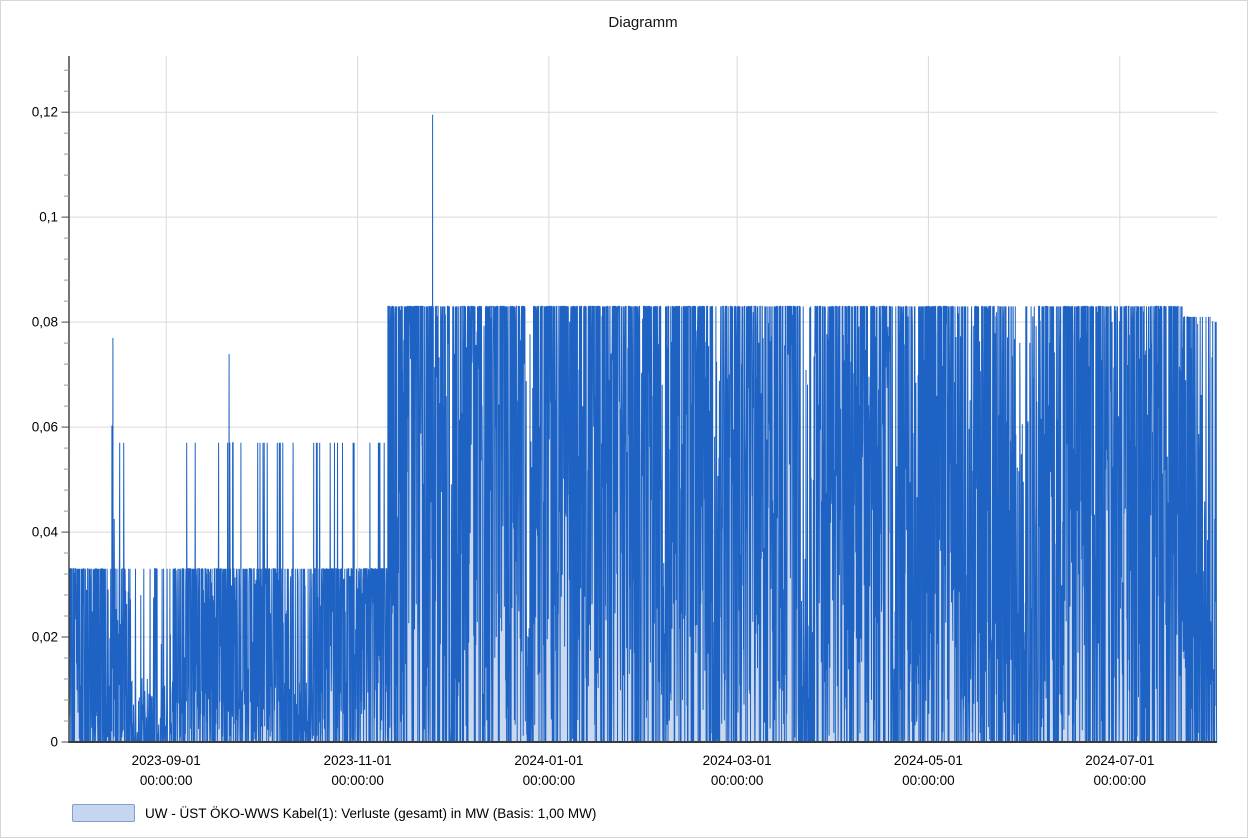  What do you see at coordinates (928, 760) in the screenshot?
I see `x-tick-label-date: 2024-05-01` at bounding box center [928, 760].